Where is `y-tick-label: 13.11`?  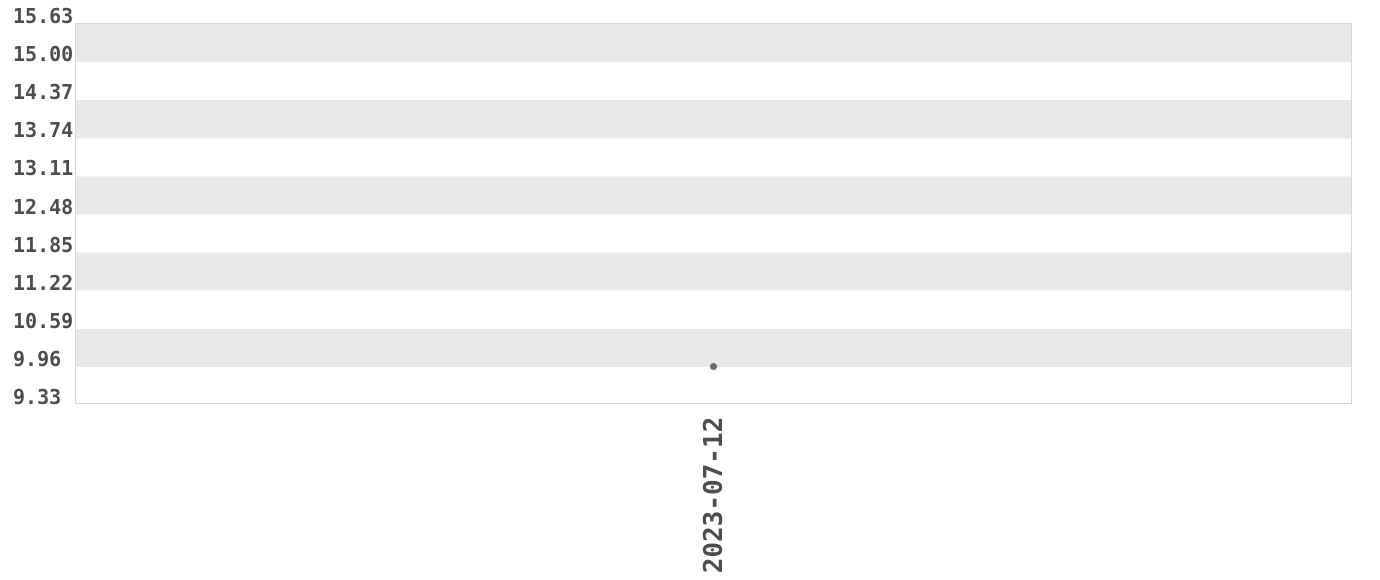 y-tick-label: 13.11 is located at coordinates (43, 168).